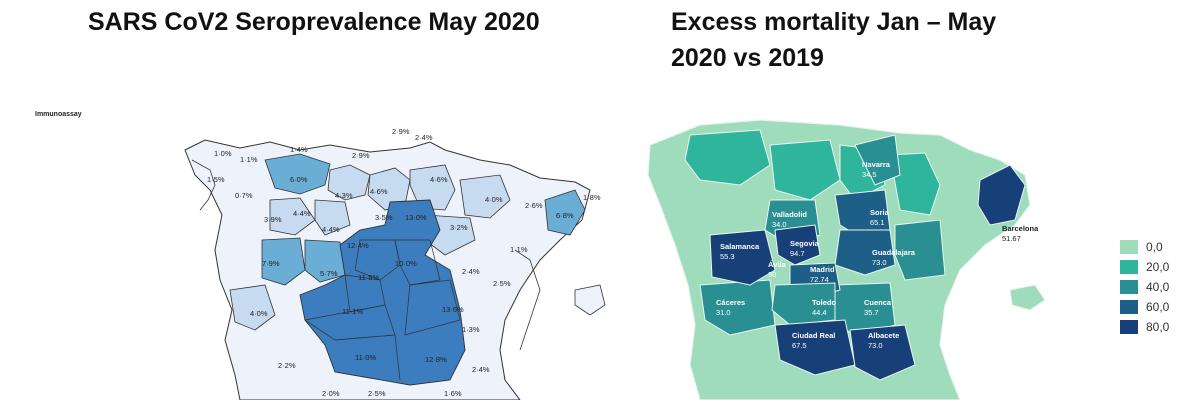 The width and height of the screenshot is (1200, 405). What do you see at coordinates (299, 149) in the screenshot?
I see `seroprevalence-value-label: 1·4%` at bounding box center [299, 149].